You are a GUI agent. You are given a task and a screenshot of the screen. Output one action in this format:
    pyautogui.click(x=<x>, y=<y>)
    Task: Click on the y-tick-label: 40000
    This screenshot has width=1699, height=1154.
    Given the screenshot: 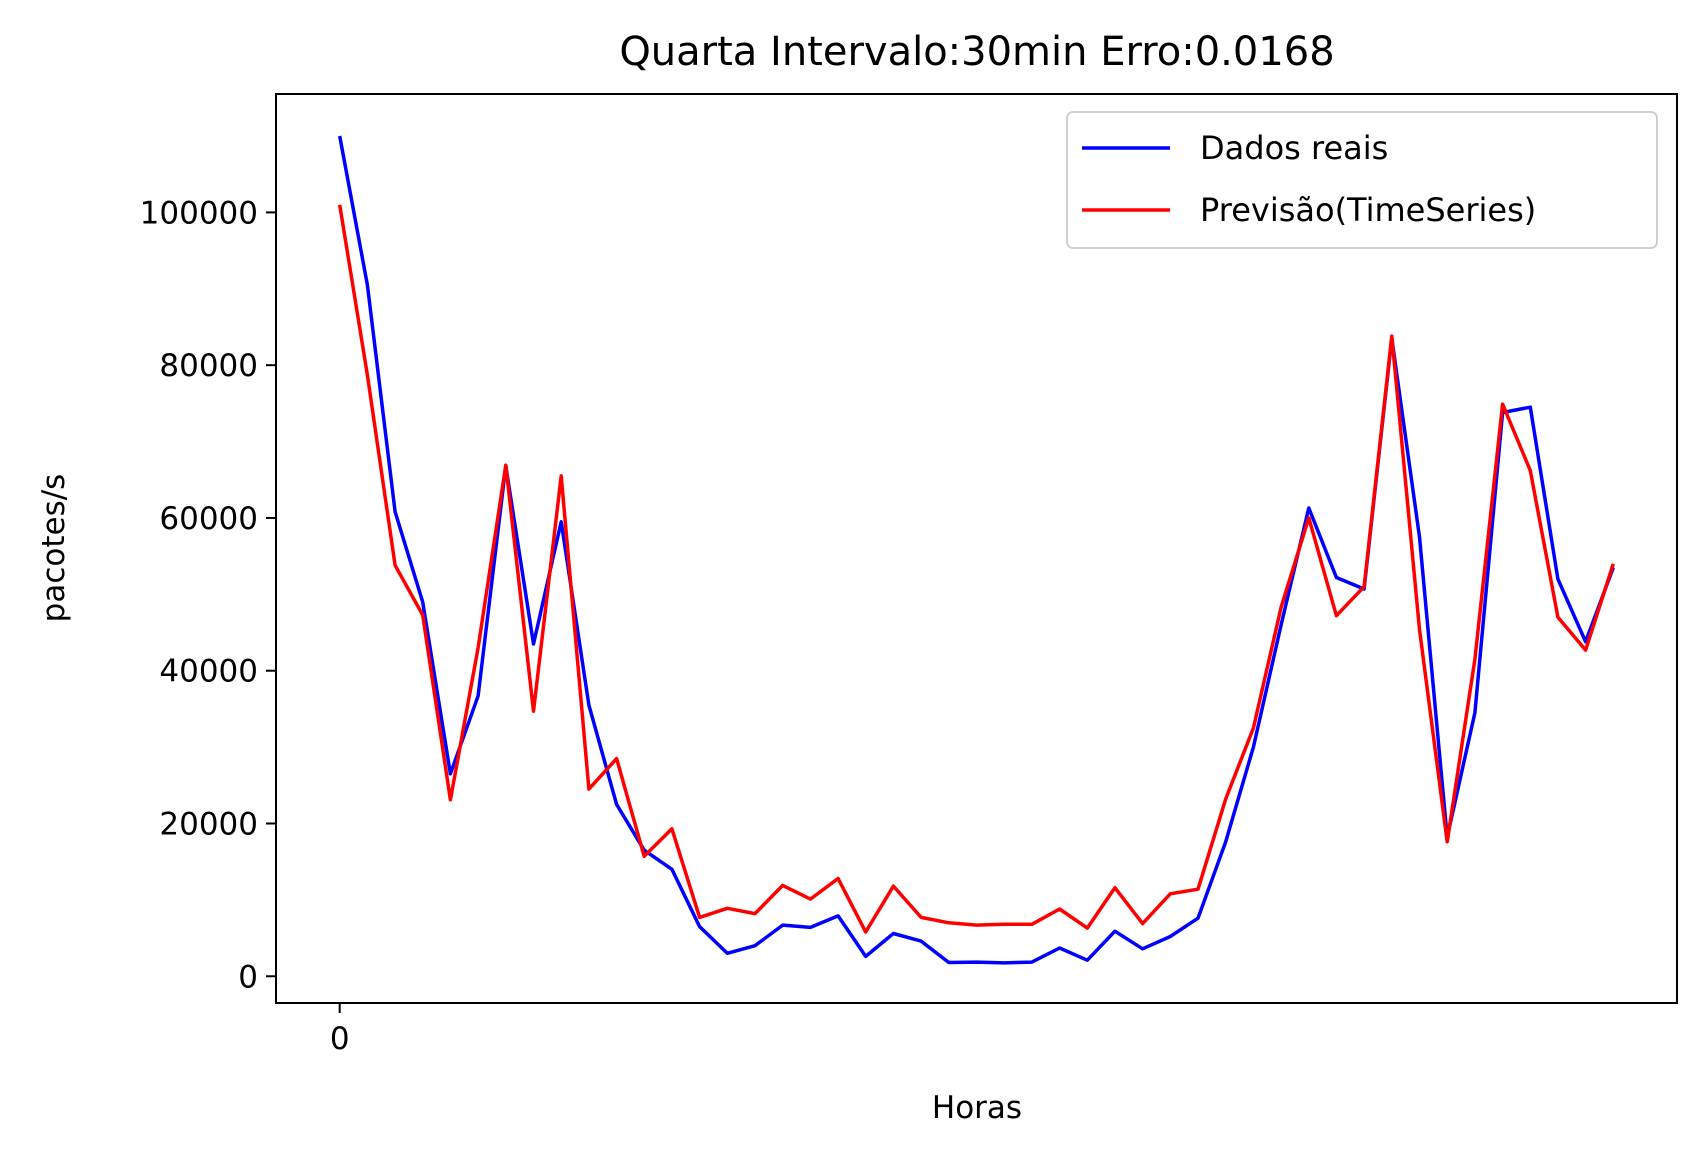 What is the action you would take?
    pyautogui.click(x=208, y=672)
    